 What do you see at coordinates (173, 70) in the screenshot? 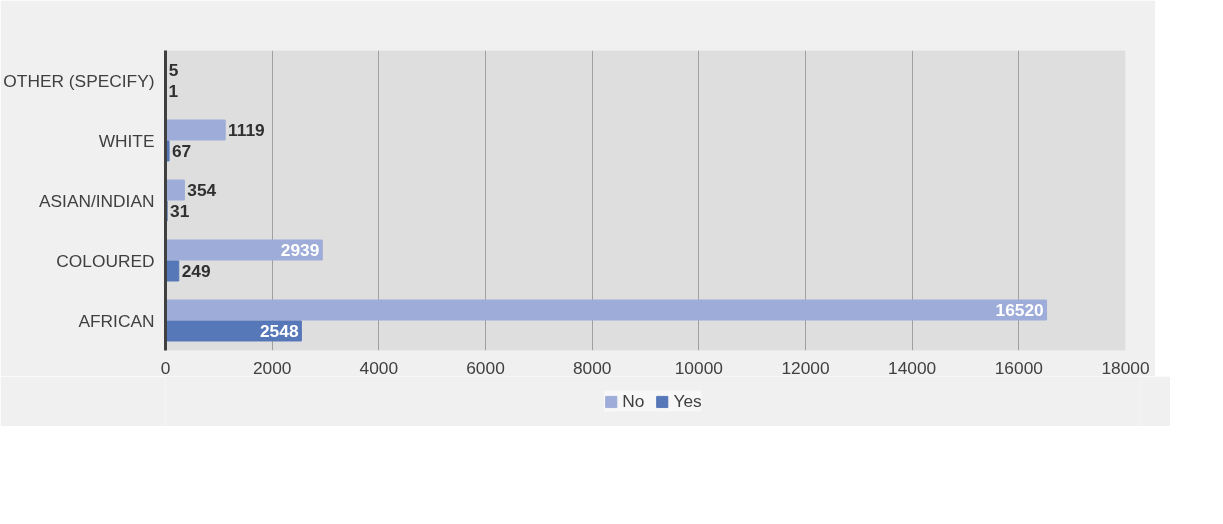
I see `data-label: 5` at bounding box center [173, 70].